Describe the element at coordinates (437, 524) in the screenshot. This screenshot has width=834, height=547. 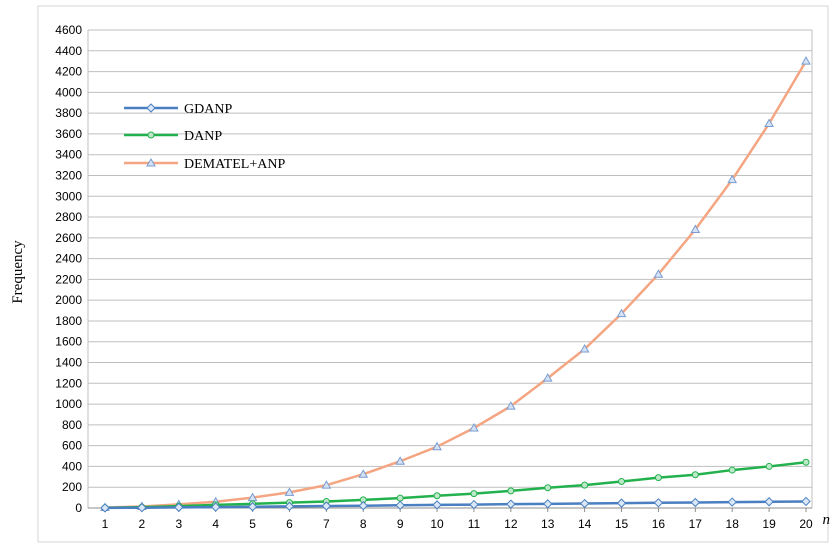
I see `x-tick-label: 10` at that location.